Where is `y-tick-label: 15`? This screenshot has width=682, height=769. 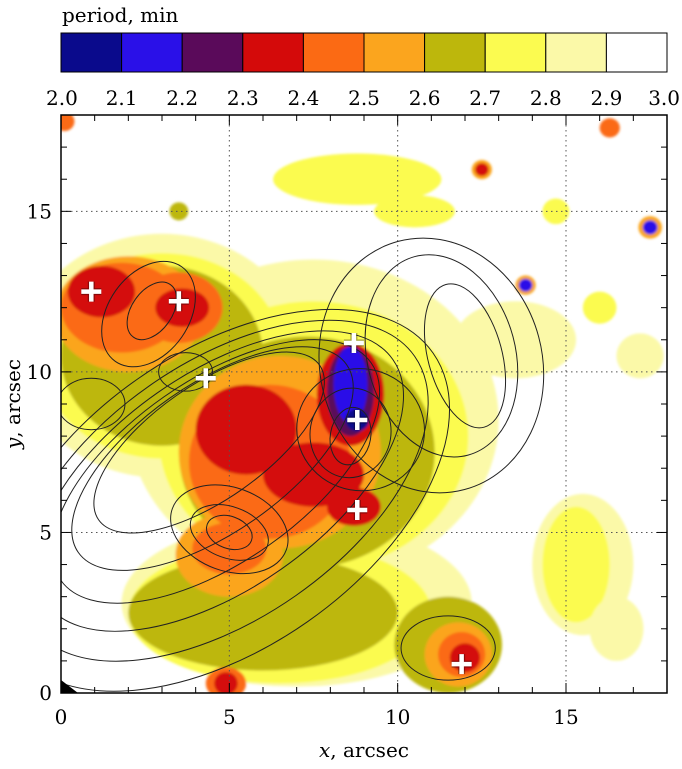 y-tick-label: 15 is located at coordinates (39, 211).